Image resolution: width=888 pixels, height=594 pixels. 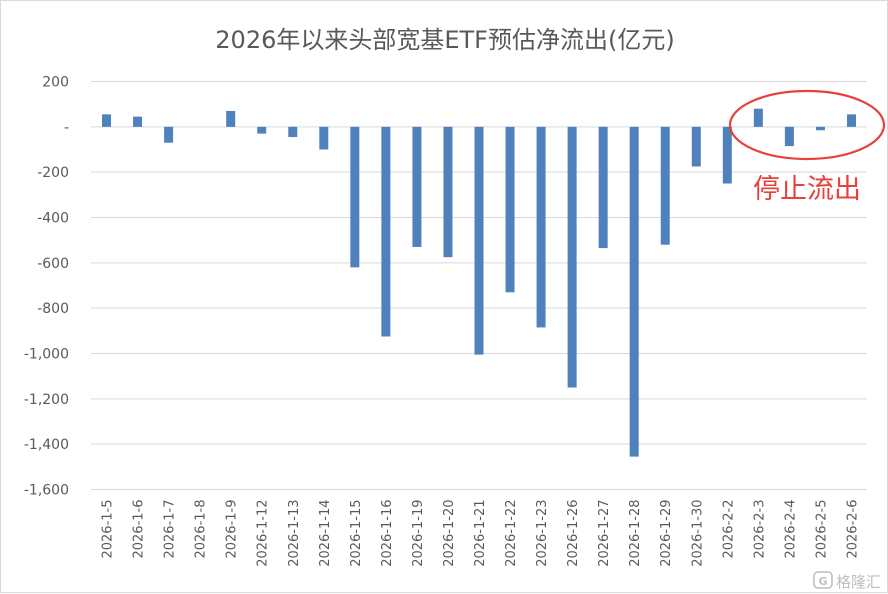 What do you see at coordinates (356, 533) in the screenshot?
I see `x-tick-label: 2026-1-15` at bounding box center [356, 533].